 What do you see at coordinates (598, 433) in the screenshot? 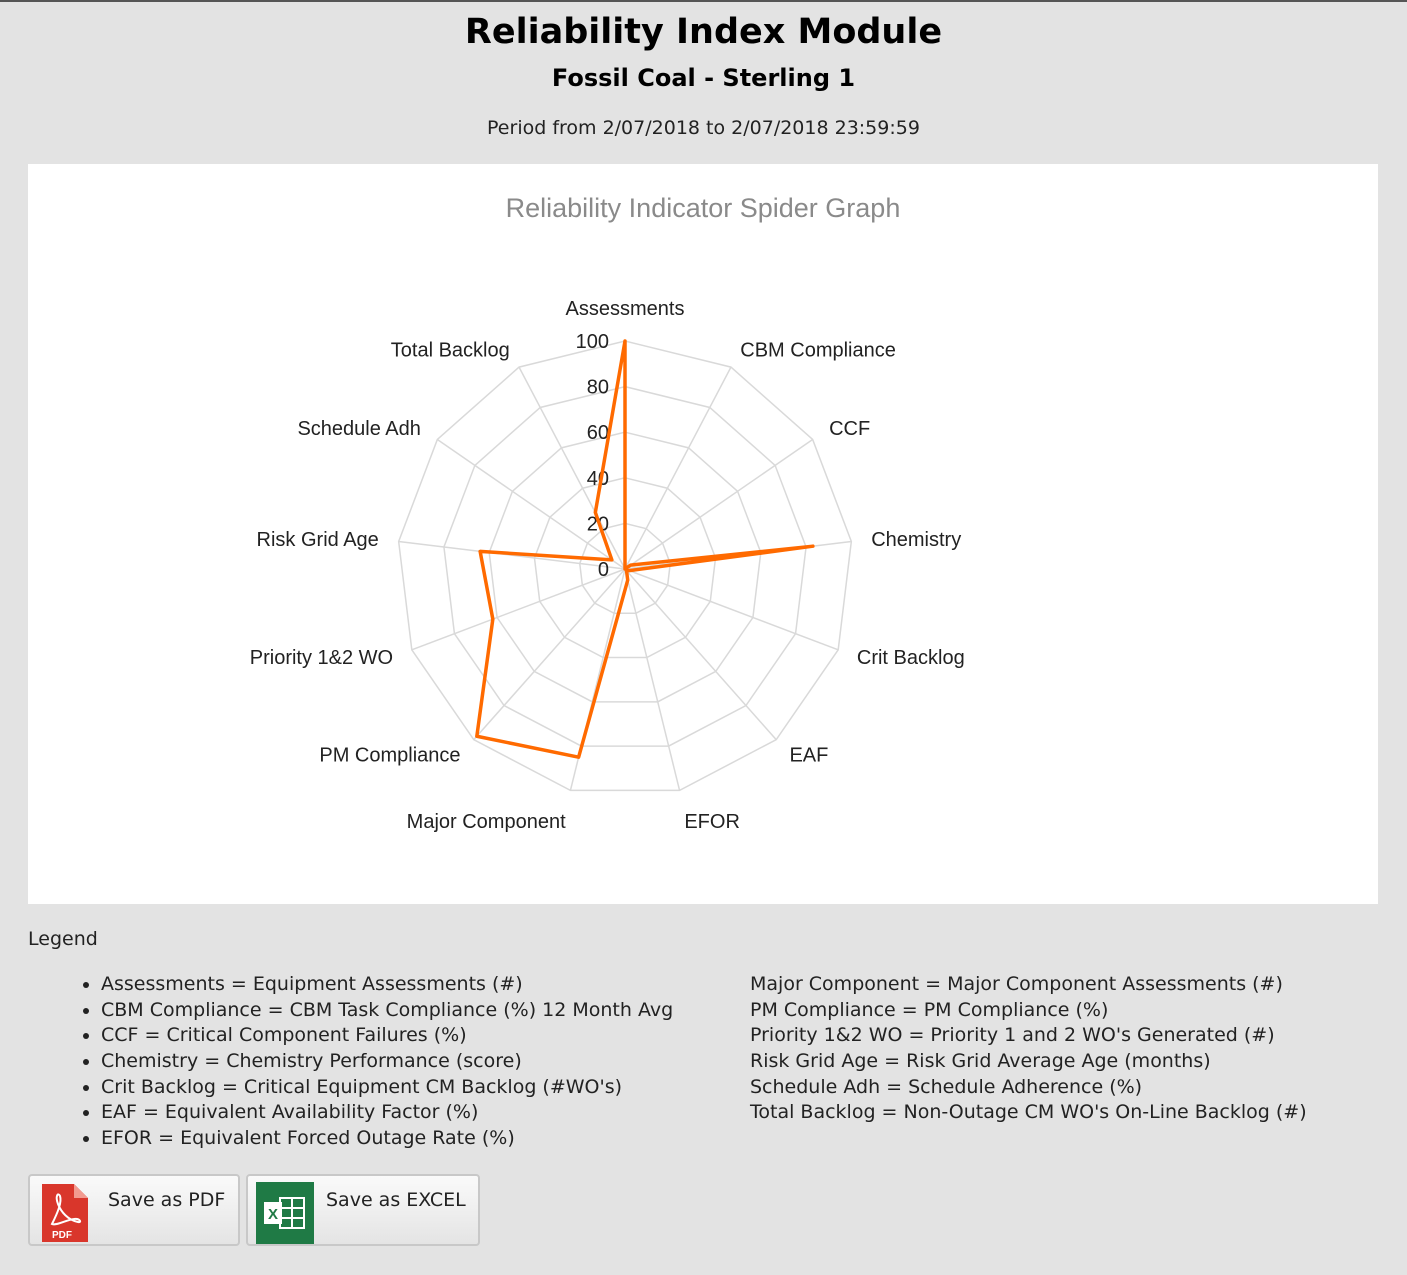
I see `tick-label: 60` at bounding box center [598, 433].